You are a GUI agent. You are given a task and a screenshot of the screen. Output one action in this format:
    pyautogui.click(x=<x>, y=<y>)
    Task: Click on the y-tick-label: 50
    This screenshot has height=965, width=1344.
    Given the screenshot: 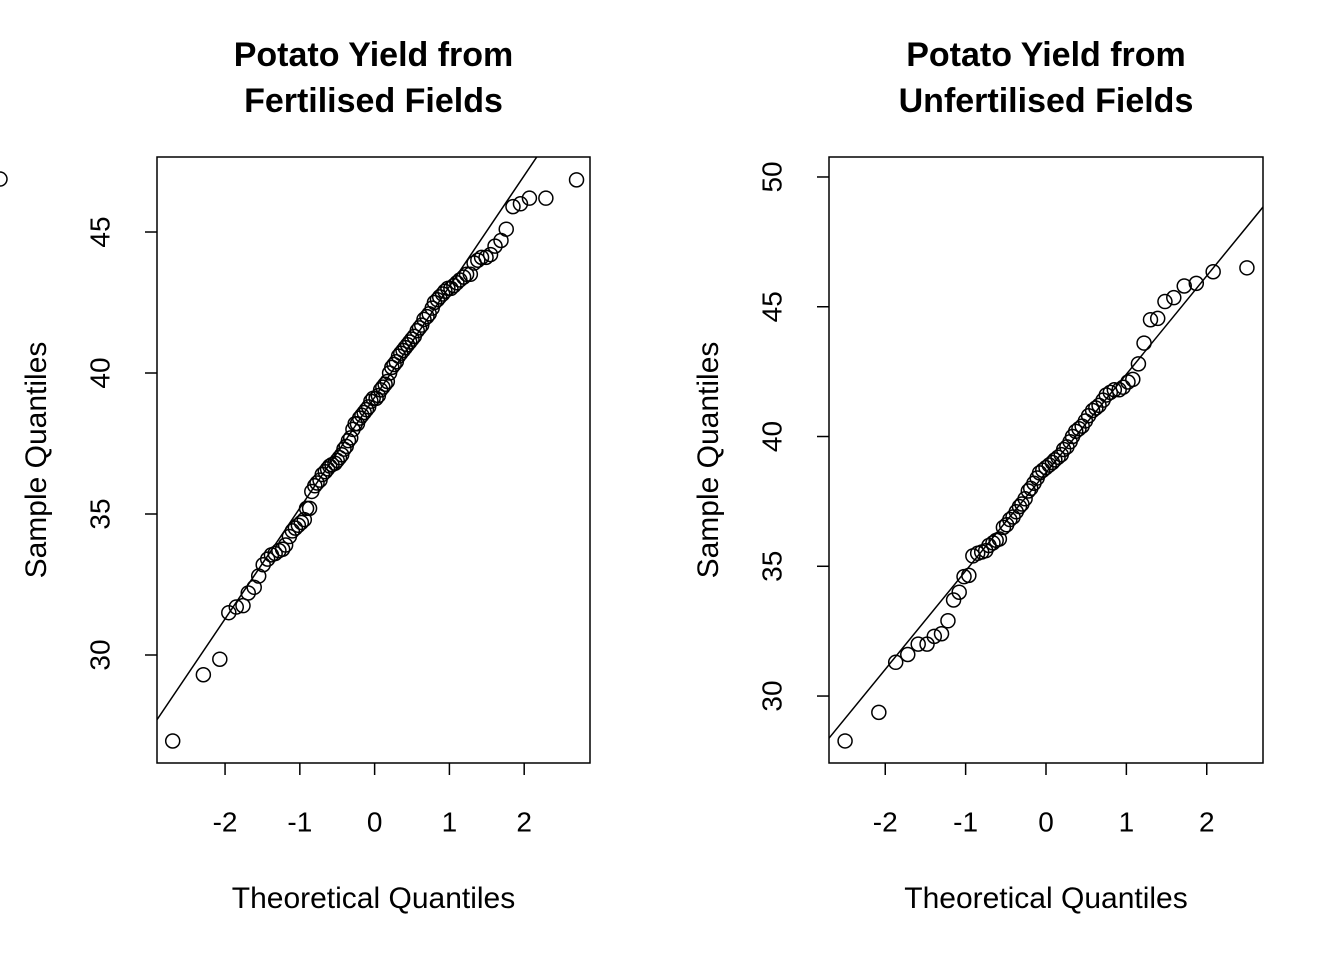 What is the action you would take?
    pyautogui.click(x=771, y=176)
    